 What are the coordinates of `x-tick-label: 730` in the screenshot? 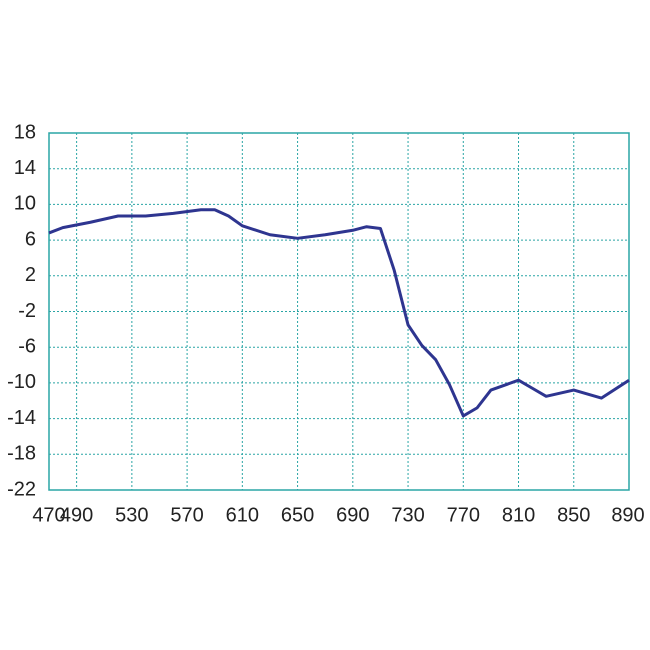 It's located at (407, 515).